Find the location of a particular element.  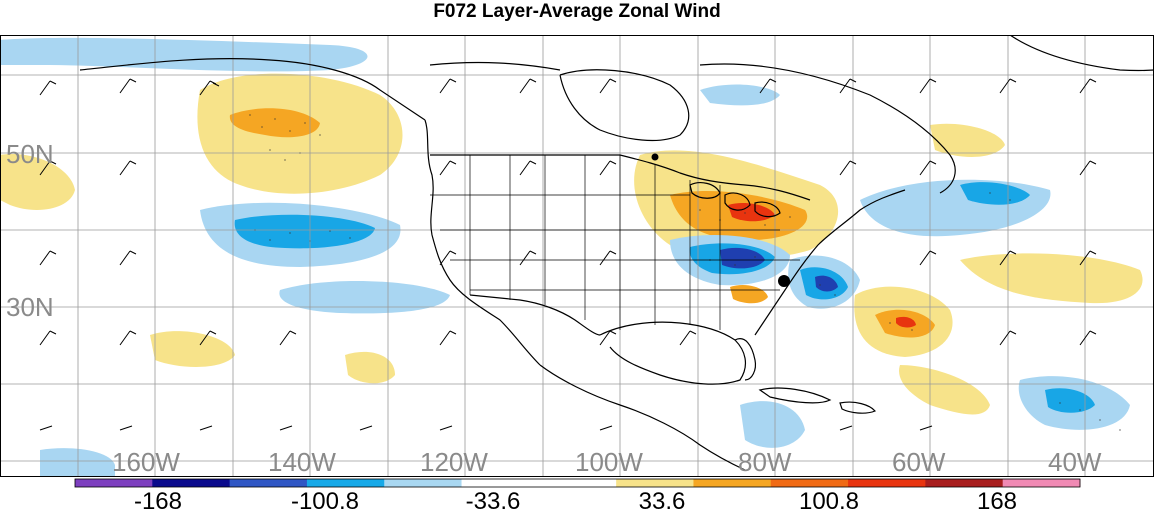

us-mexico-border is located at coordinates (535, 315).